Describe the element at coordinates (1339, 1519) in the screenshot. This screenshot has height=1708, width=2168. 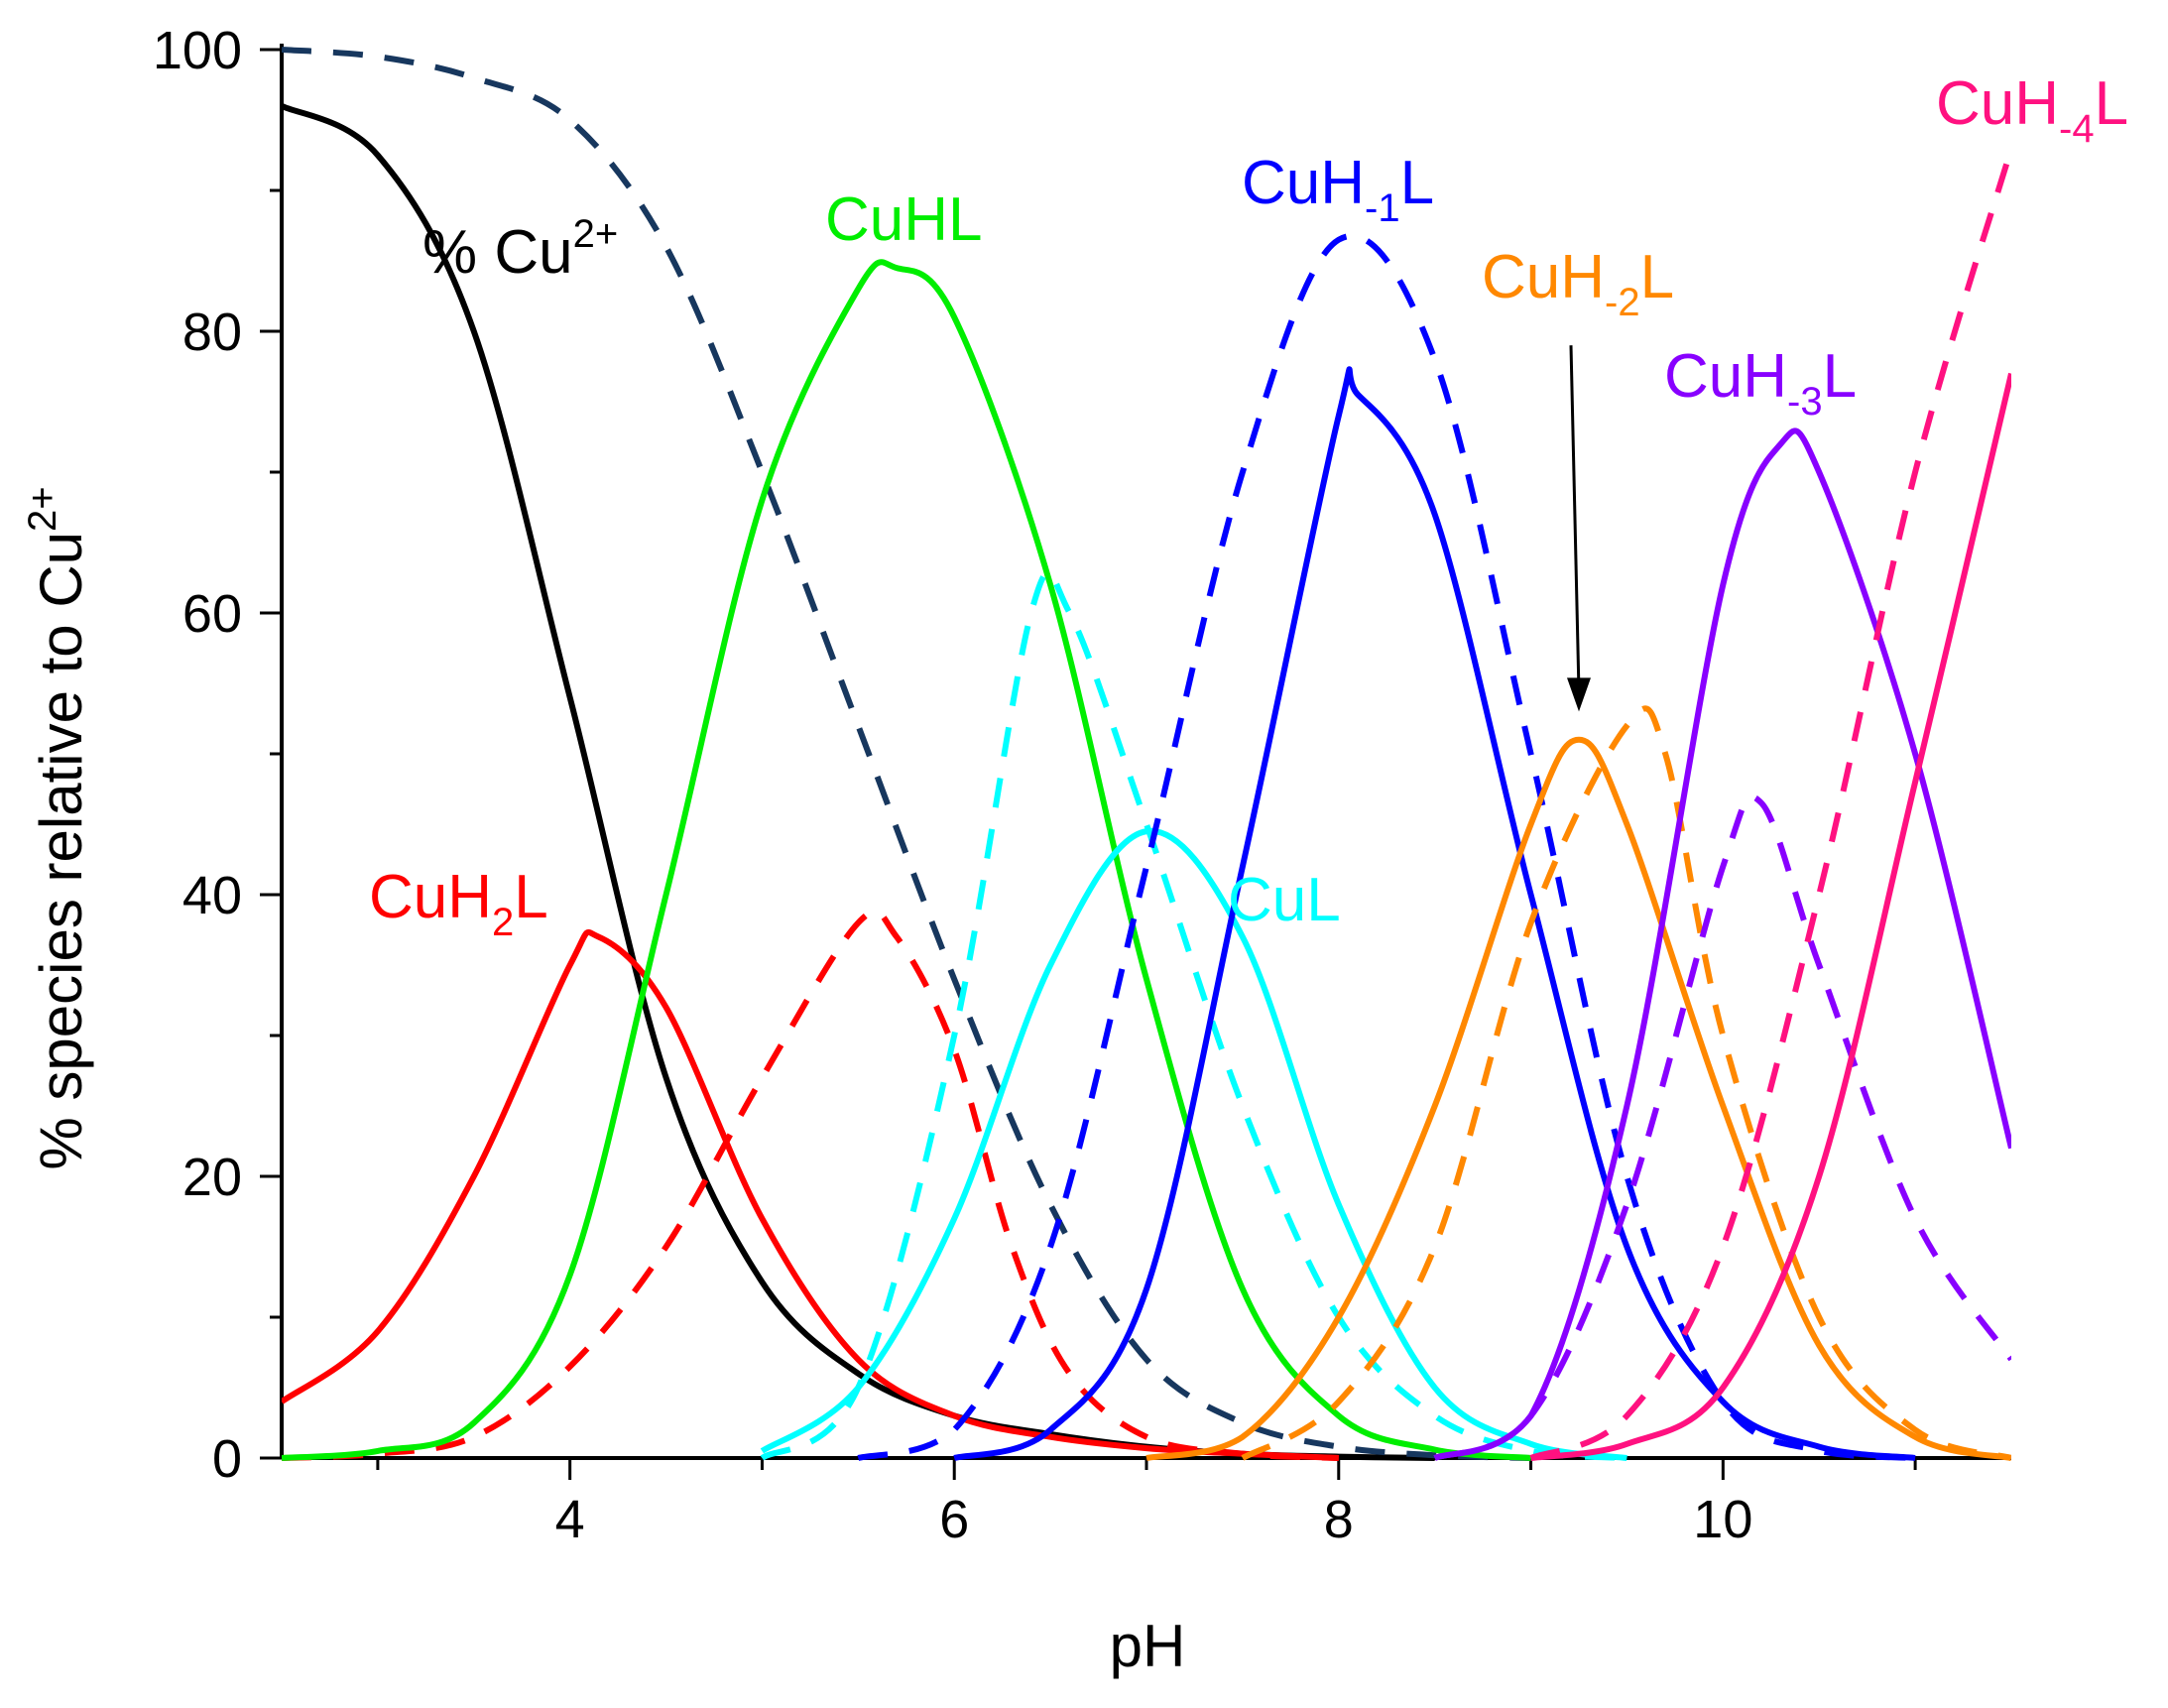
I see `x-tick-label: 8` at that location.